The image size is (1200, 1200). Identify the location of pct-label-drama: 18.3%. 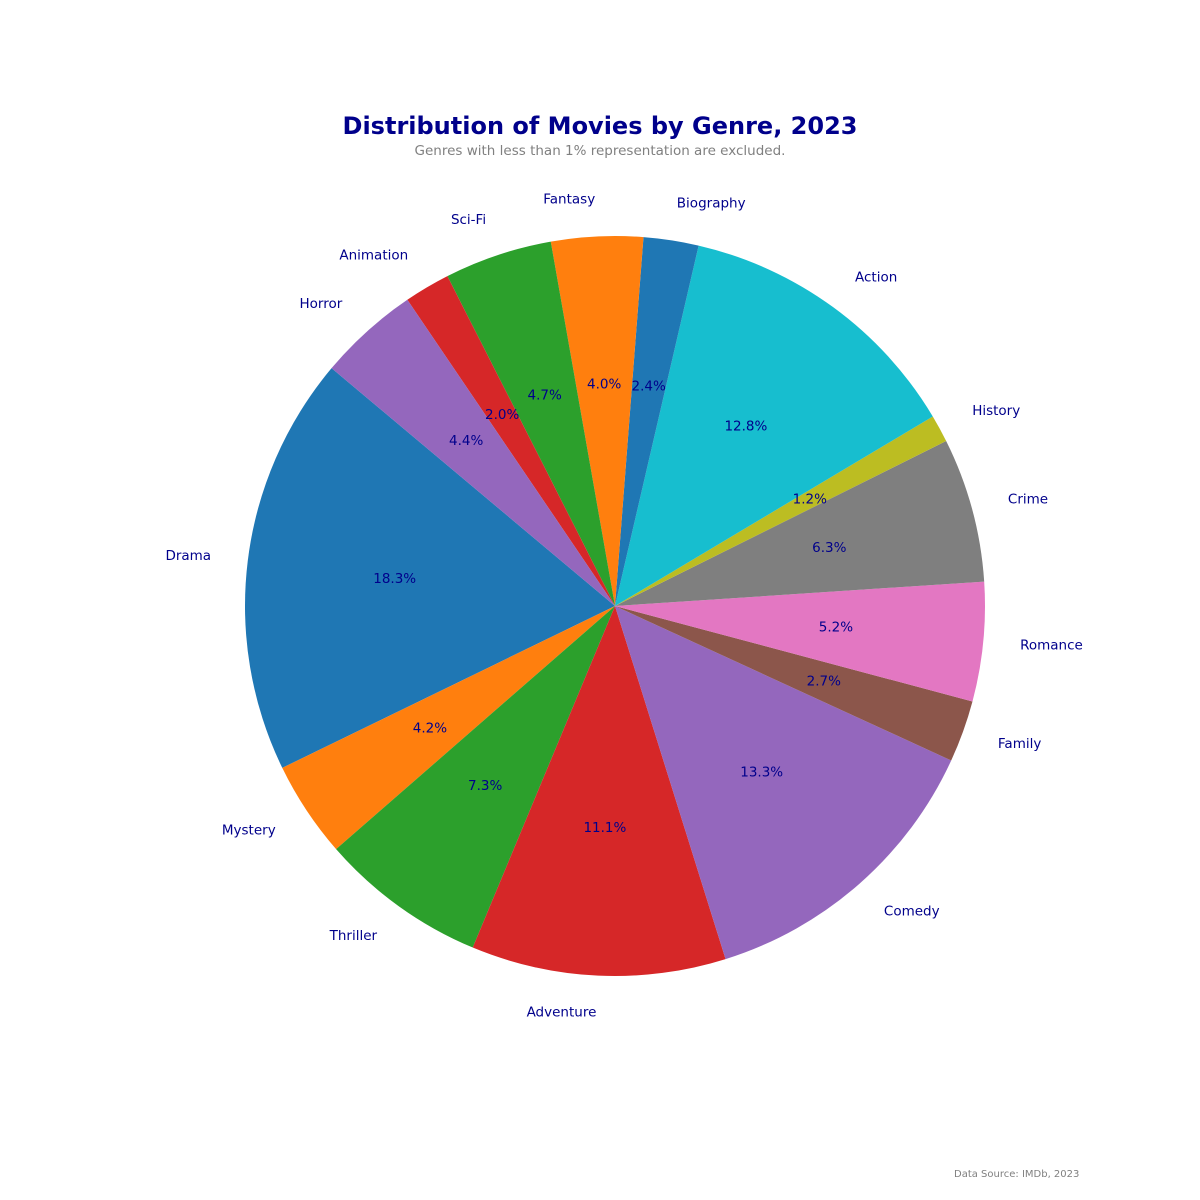
(394, 579).